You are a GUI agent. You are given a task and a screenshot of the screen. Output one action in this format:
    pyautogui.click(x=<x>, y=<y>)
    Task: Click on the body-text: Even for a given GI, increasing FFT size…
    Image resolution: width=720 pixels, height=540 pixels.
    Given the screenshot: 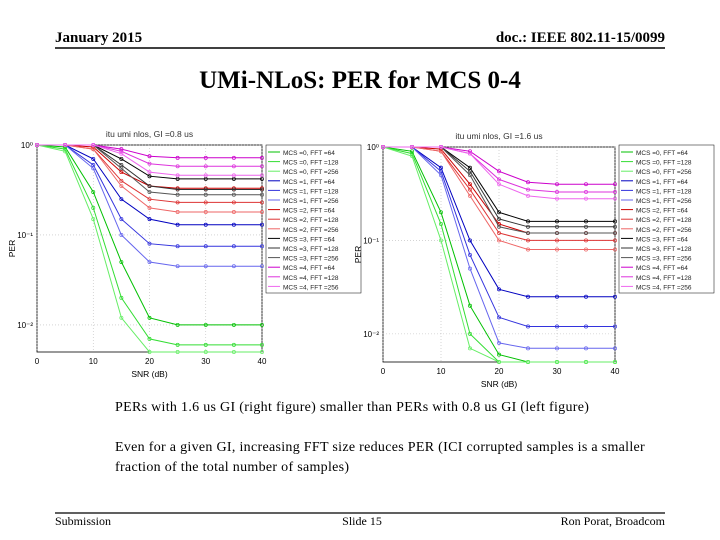 What is the action you would take?
    pyautogui.click(x=380, y=457)
    